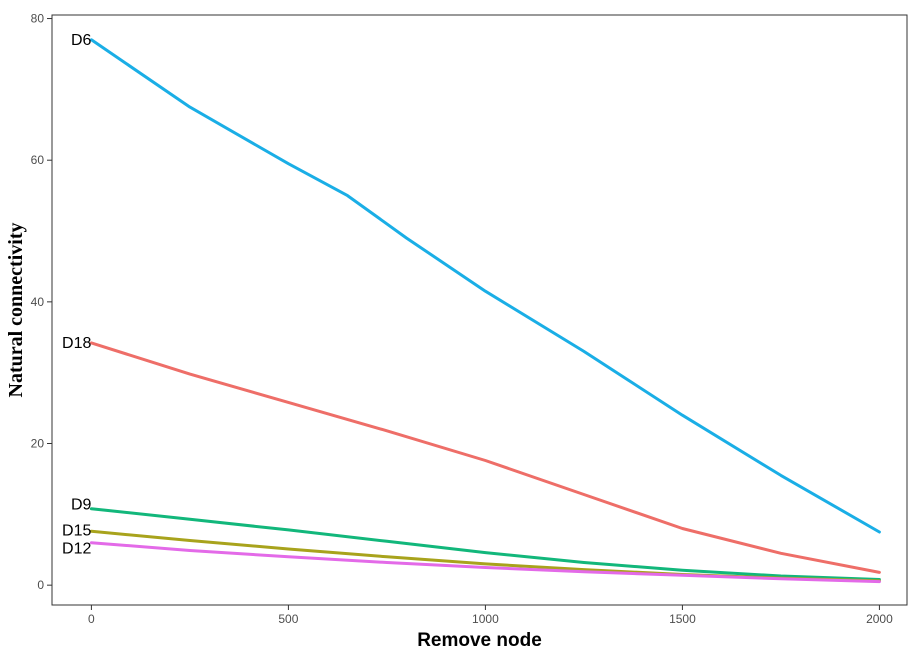 The image size is (909, 653). What do you see at coordinates (479, 640) in the screenshot?
I see `x-axis-title: Remove node` at bounding box center [479, 640].